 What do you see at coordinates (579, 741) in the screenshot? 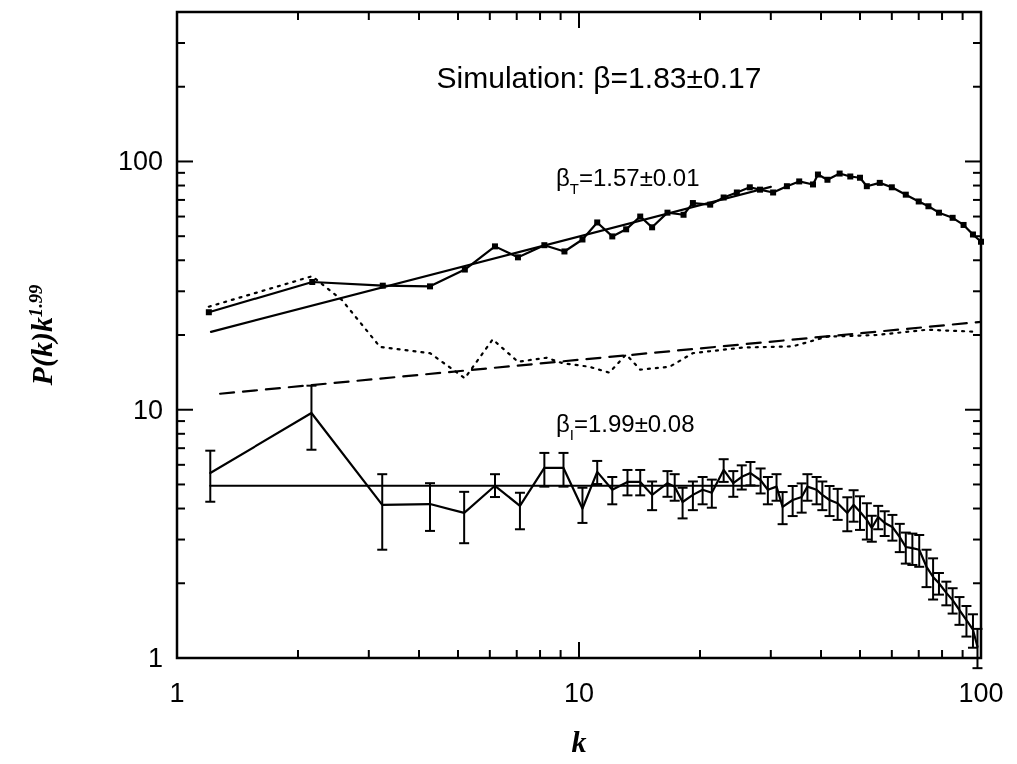
I see `x-axis-title: k` at bounding box center [579, 741].